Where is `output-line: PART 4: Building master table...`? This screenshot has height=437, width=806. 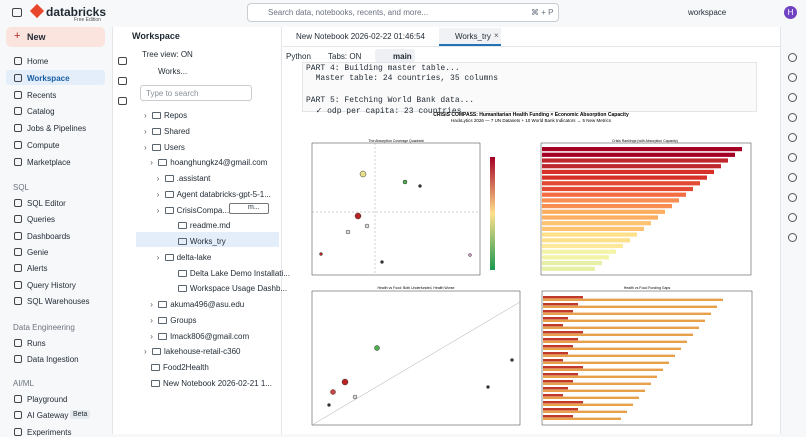
output-line: PART 4: Building master table... is located at coordinates (383, 68).